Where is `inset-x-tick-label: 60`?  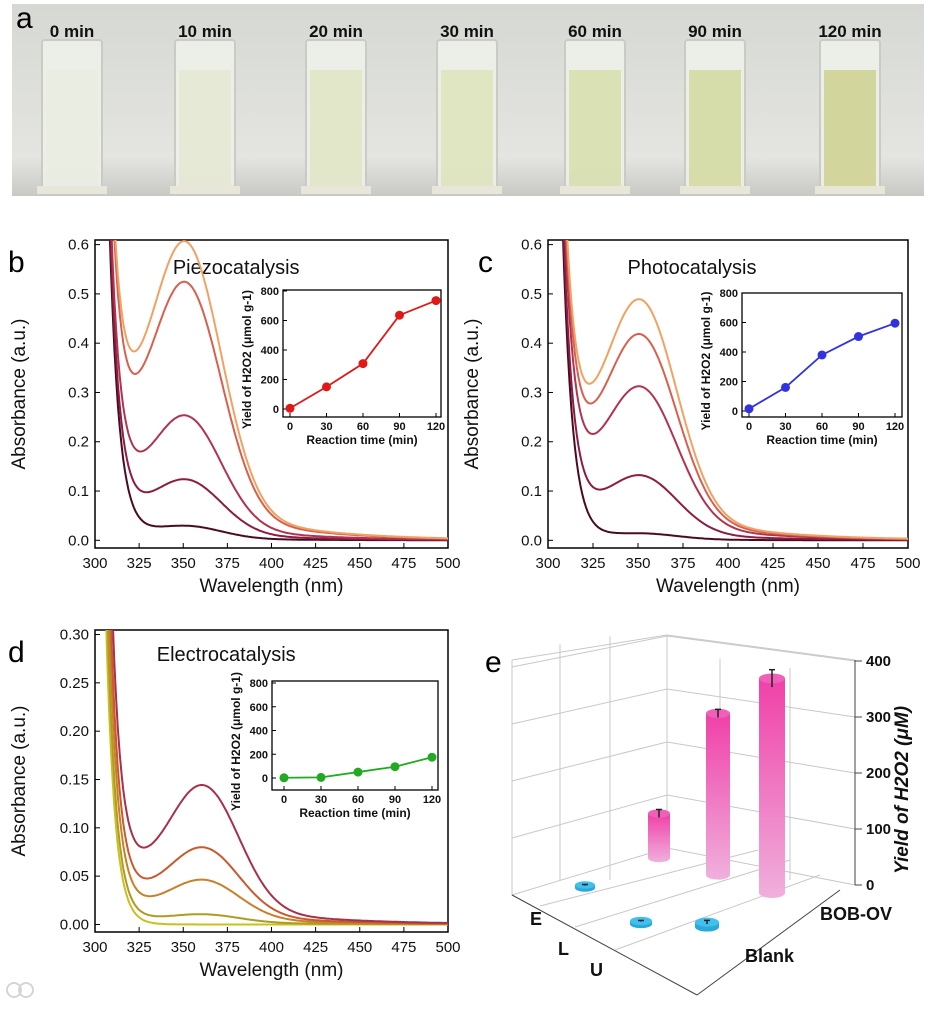 inset-x-tick-label: 60 is located at coordinates (358, 800).